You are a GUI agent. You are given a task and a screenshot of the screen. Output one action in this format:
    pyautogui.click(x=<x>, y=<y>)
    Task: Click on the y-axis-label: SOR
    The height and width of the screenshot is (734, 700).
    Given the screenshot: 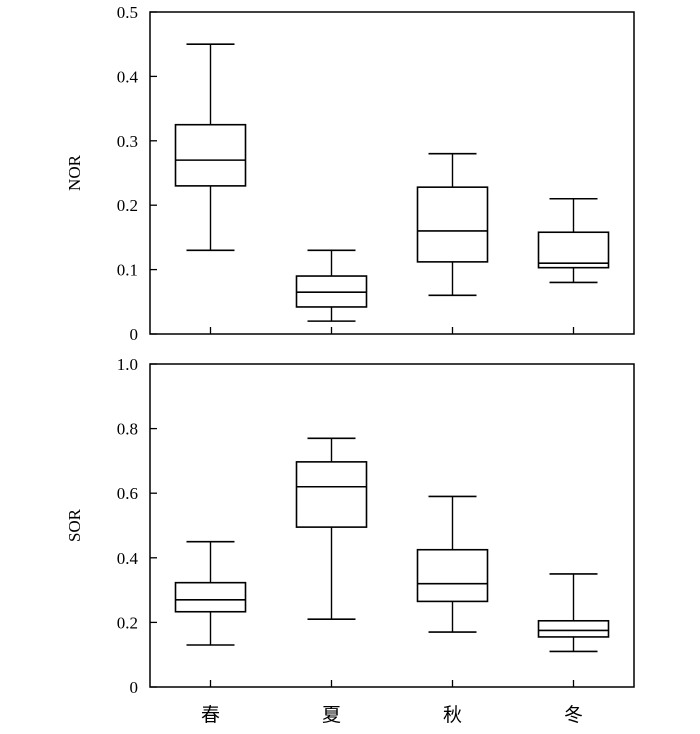 What is the action you would take?
    pyautogui.click(x=74, y=525)
    